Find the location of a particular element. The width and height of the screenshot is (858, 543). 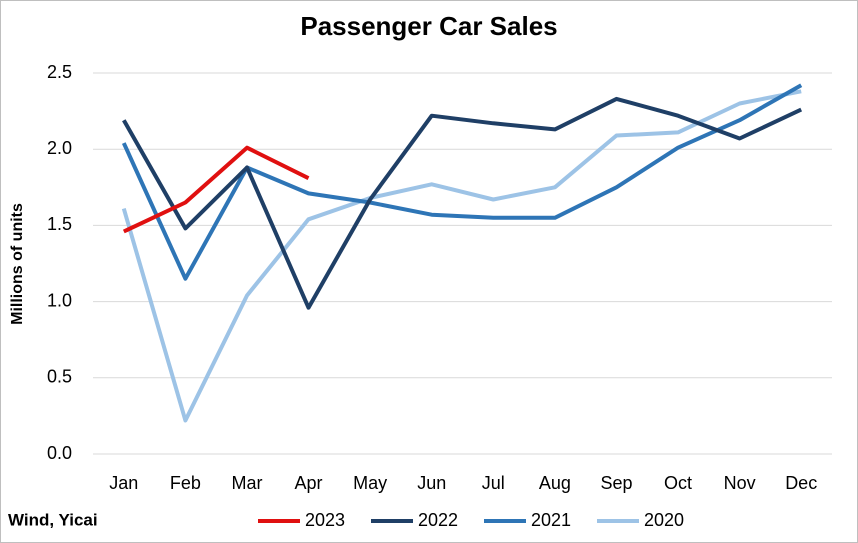

chart-title: Passenger Car Sales is located at coordinates (428, 26).